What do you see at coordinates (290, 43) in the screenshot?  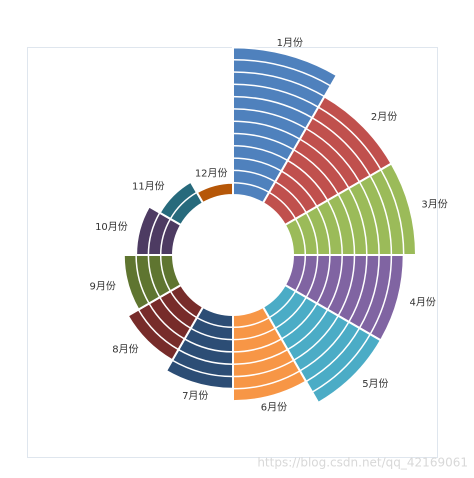 I see `category-label: 1月份` at bounding box center [290, 43].